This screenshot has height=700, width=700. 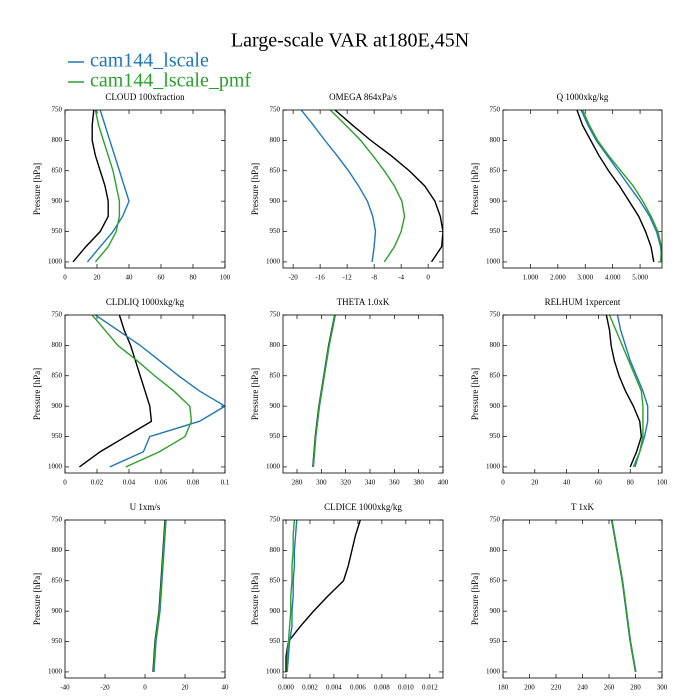 What do you see at coordinates (401, 278) in the screenshot?
I see `x-tick-label: -4` at bounding box center [401, 278].